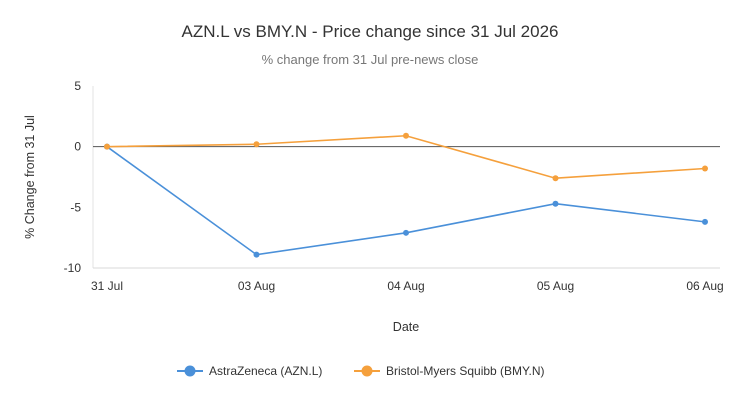 The height and width of the screenshot is (400, 740). What do you see at coordinates (75, 207) in the screenshot?
I see `y-tick-label: -5` at bounding box center [75, 207].